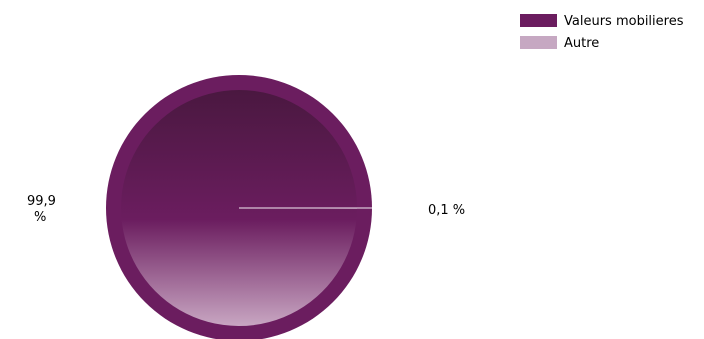 This screenshot has width=704, height=339. Describe the element at coordinates (41, 201) in the screenshot. I see `slice-label-valeurs-mobilieres: 99,9` at that location.